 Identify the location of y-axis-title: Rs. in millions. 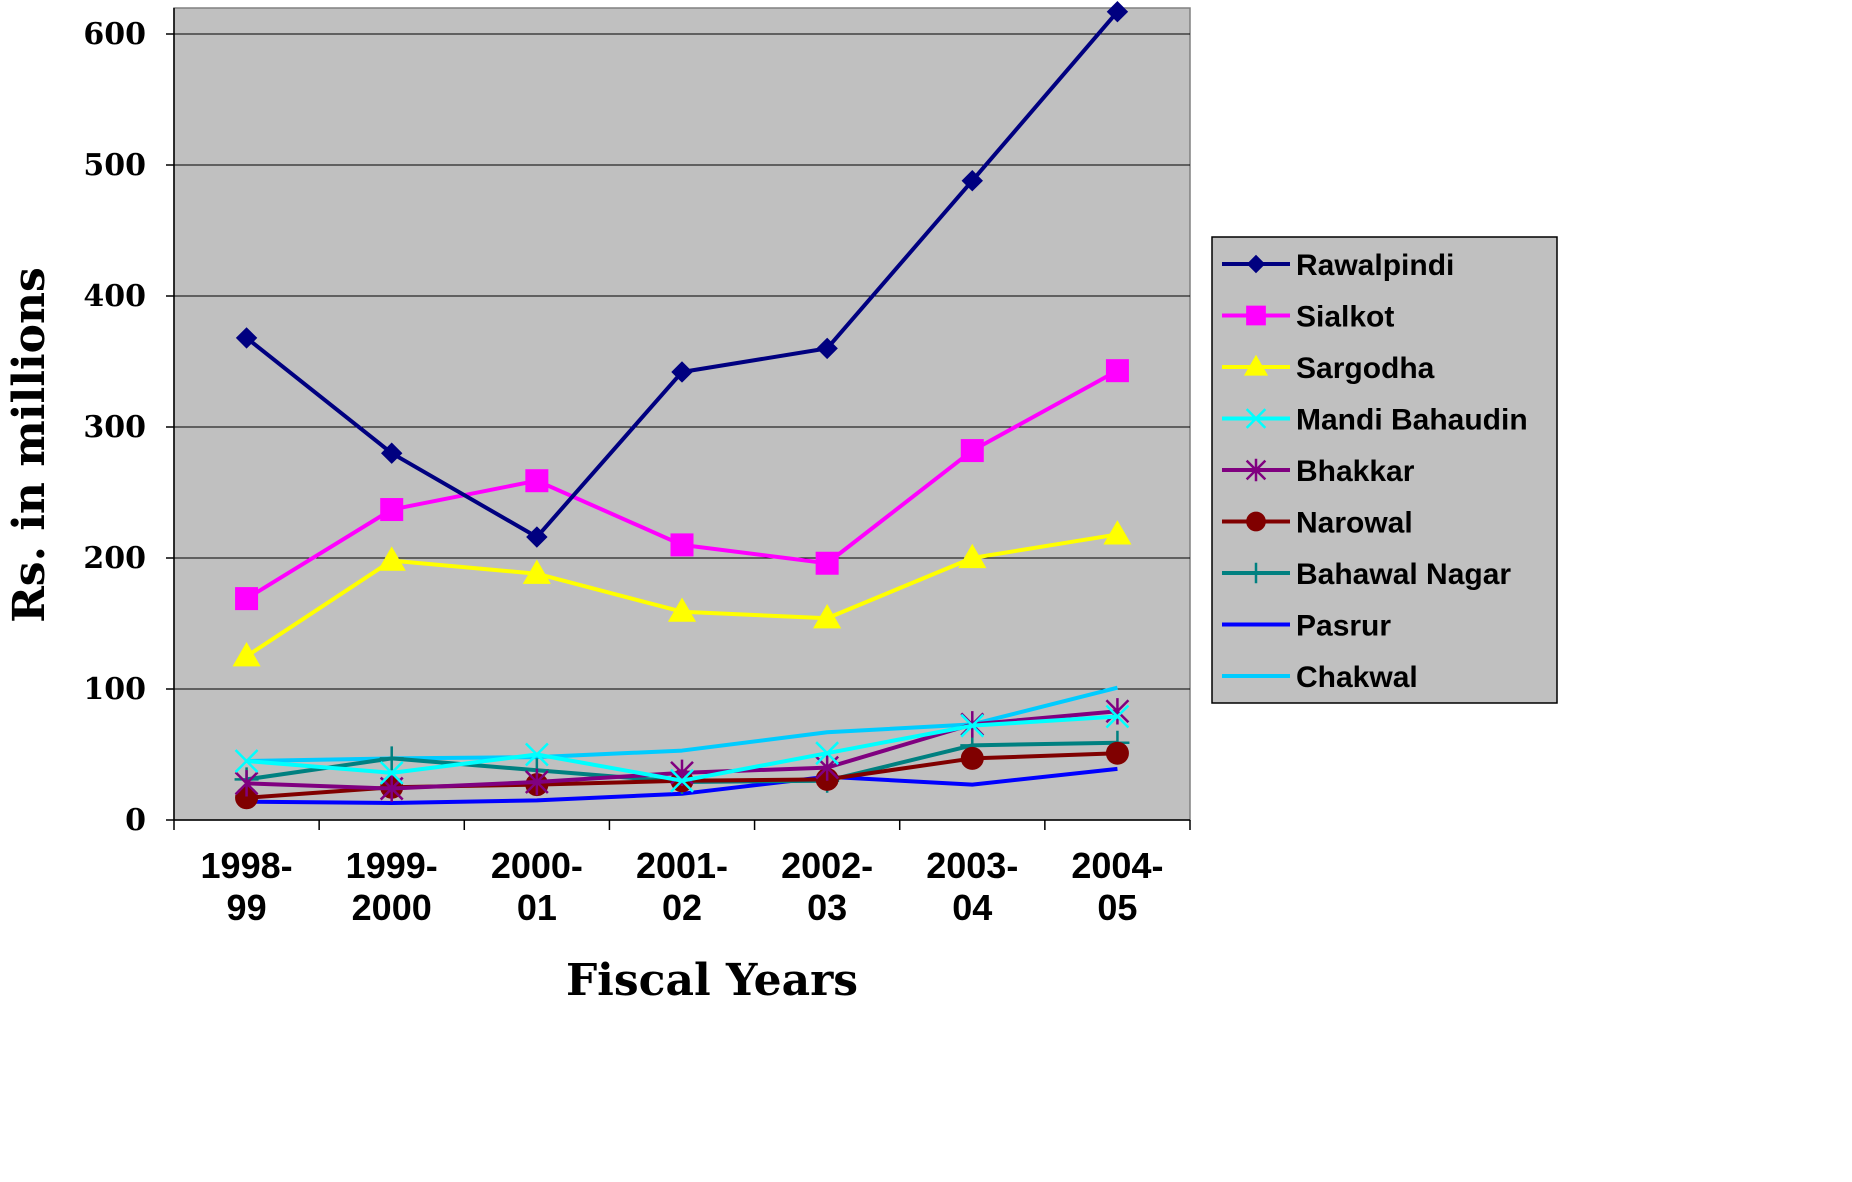
(29, 445).